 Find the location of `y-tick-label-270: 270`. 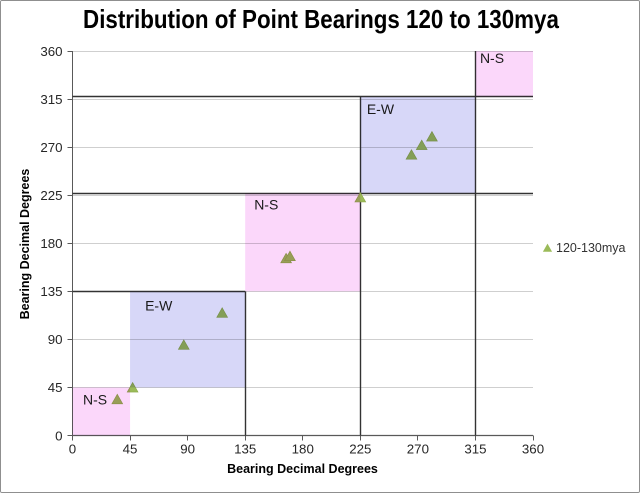

y-tick-label-270: 270 is located at coordinates (51, 147).